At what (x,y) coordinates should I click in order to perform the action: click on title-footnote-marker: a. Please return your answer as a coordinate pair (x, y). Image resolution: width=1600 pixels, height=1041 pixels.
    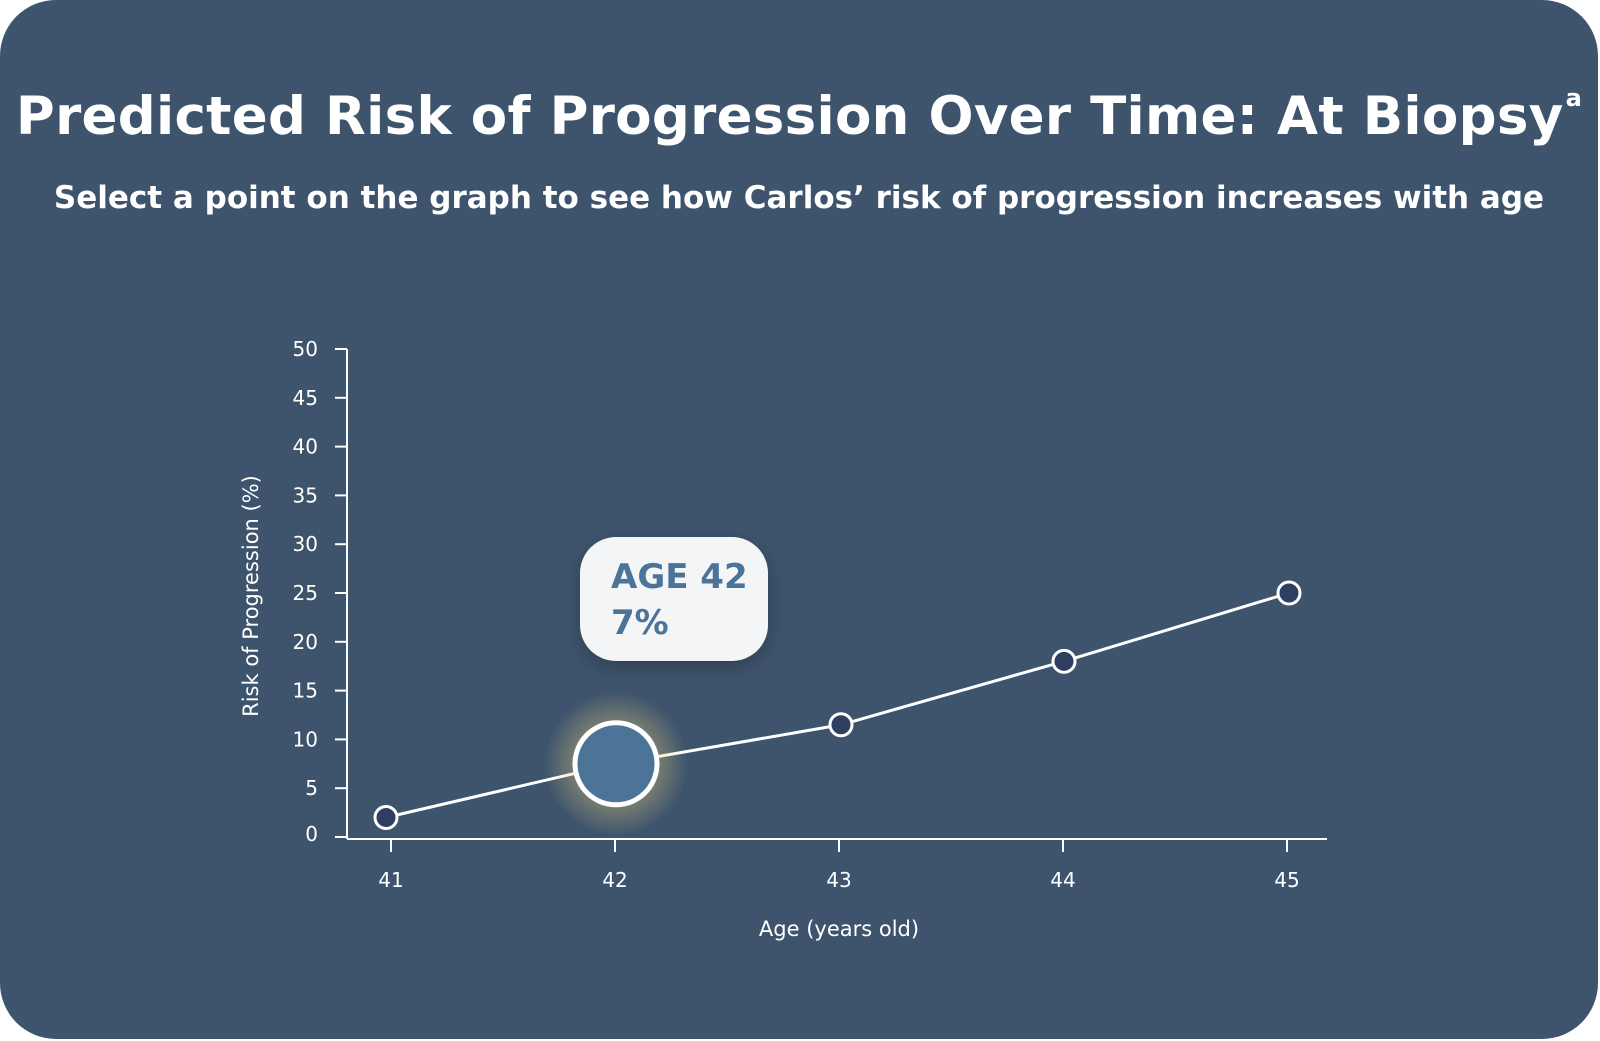
    Looking at the image, I should click on (1574, 98).